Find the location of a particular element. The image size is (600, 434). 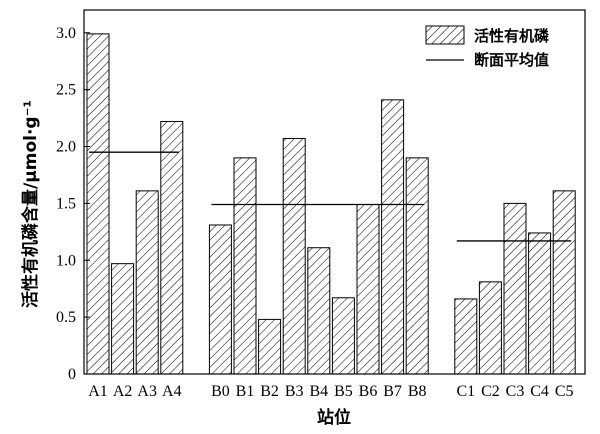

x-tick-label-a4: A4 is located at coordinates (172, 391).